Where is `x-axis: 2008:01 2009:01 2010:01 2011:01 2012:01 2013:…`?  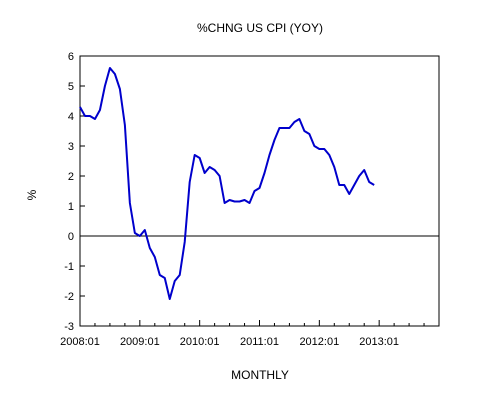 x-axis: 2008:01 2009:01 2010:01 2011:01 2012:01 2013:… is located at coordinates (250, 334).